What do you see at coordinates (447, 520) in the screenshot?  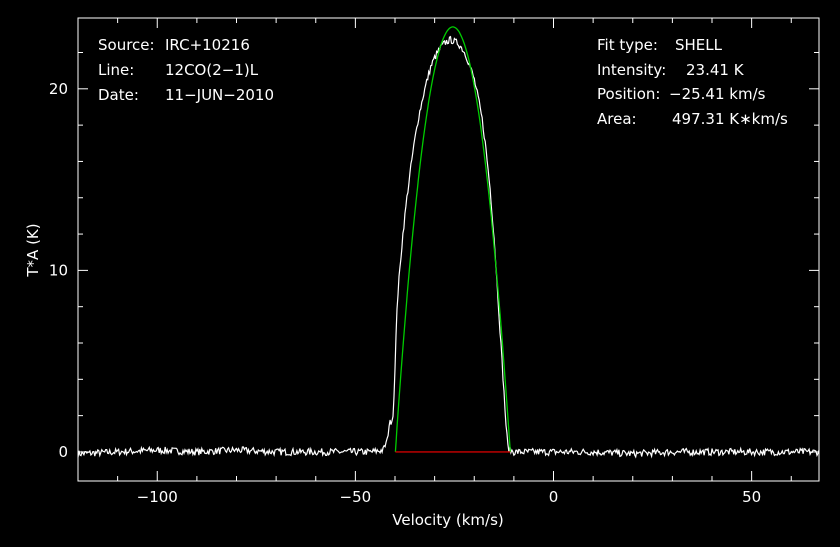 I see `x-axis-label: Velocity (km/s)` at bounding box center [447, 520].